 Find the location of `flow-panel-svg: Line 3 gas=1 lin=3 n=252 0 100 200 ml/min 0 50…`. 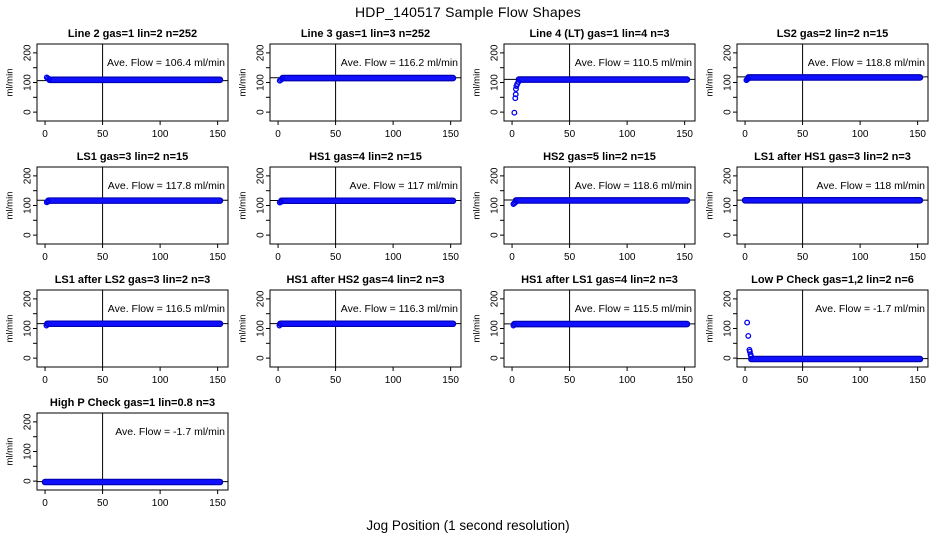

flow-panel-svg: Line 3 gas=1 lin=3 n=252 0 100 200 ml/min 0 50… is located at coordinates (350, 84).